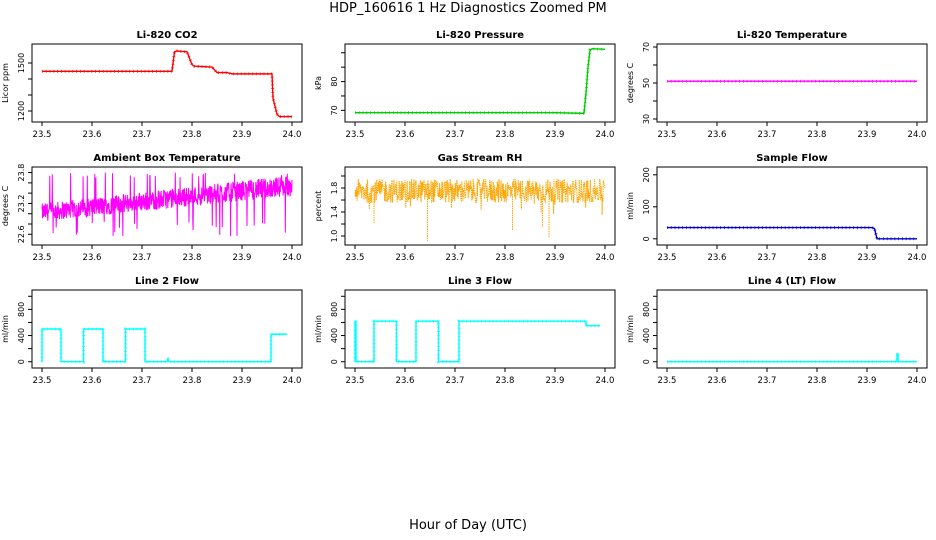 This screenshot has width=936, height=540. What do you see at coordinates (21, 63) in the screenshot?
I see `y-tick-label: 1500` at bounding box center [21, 63].